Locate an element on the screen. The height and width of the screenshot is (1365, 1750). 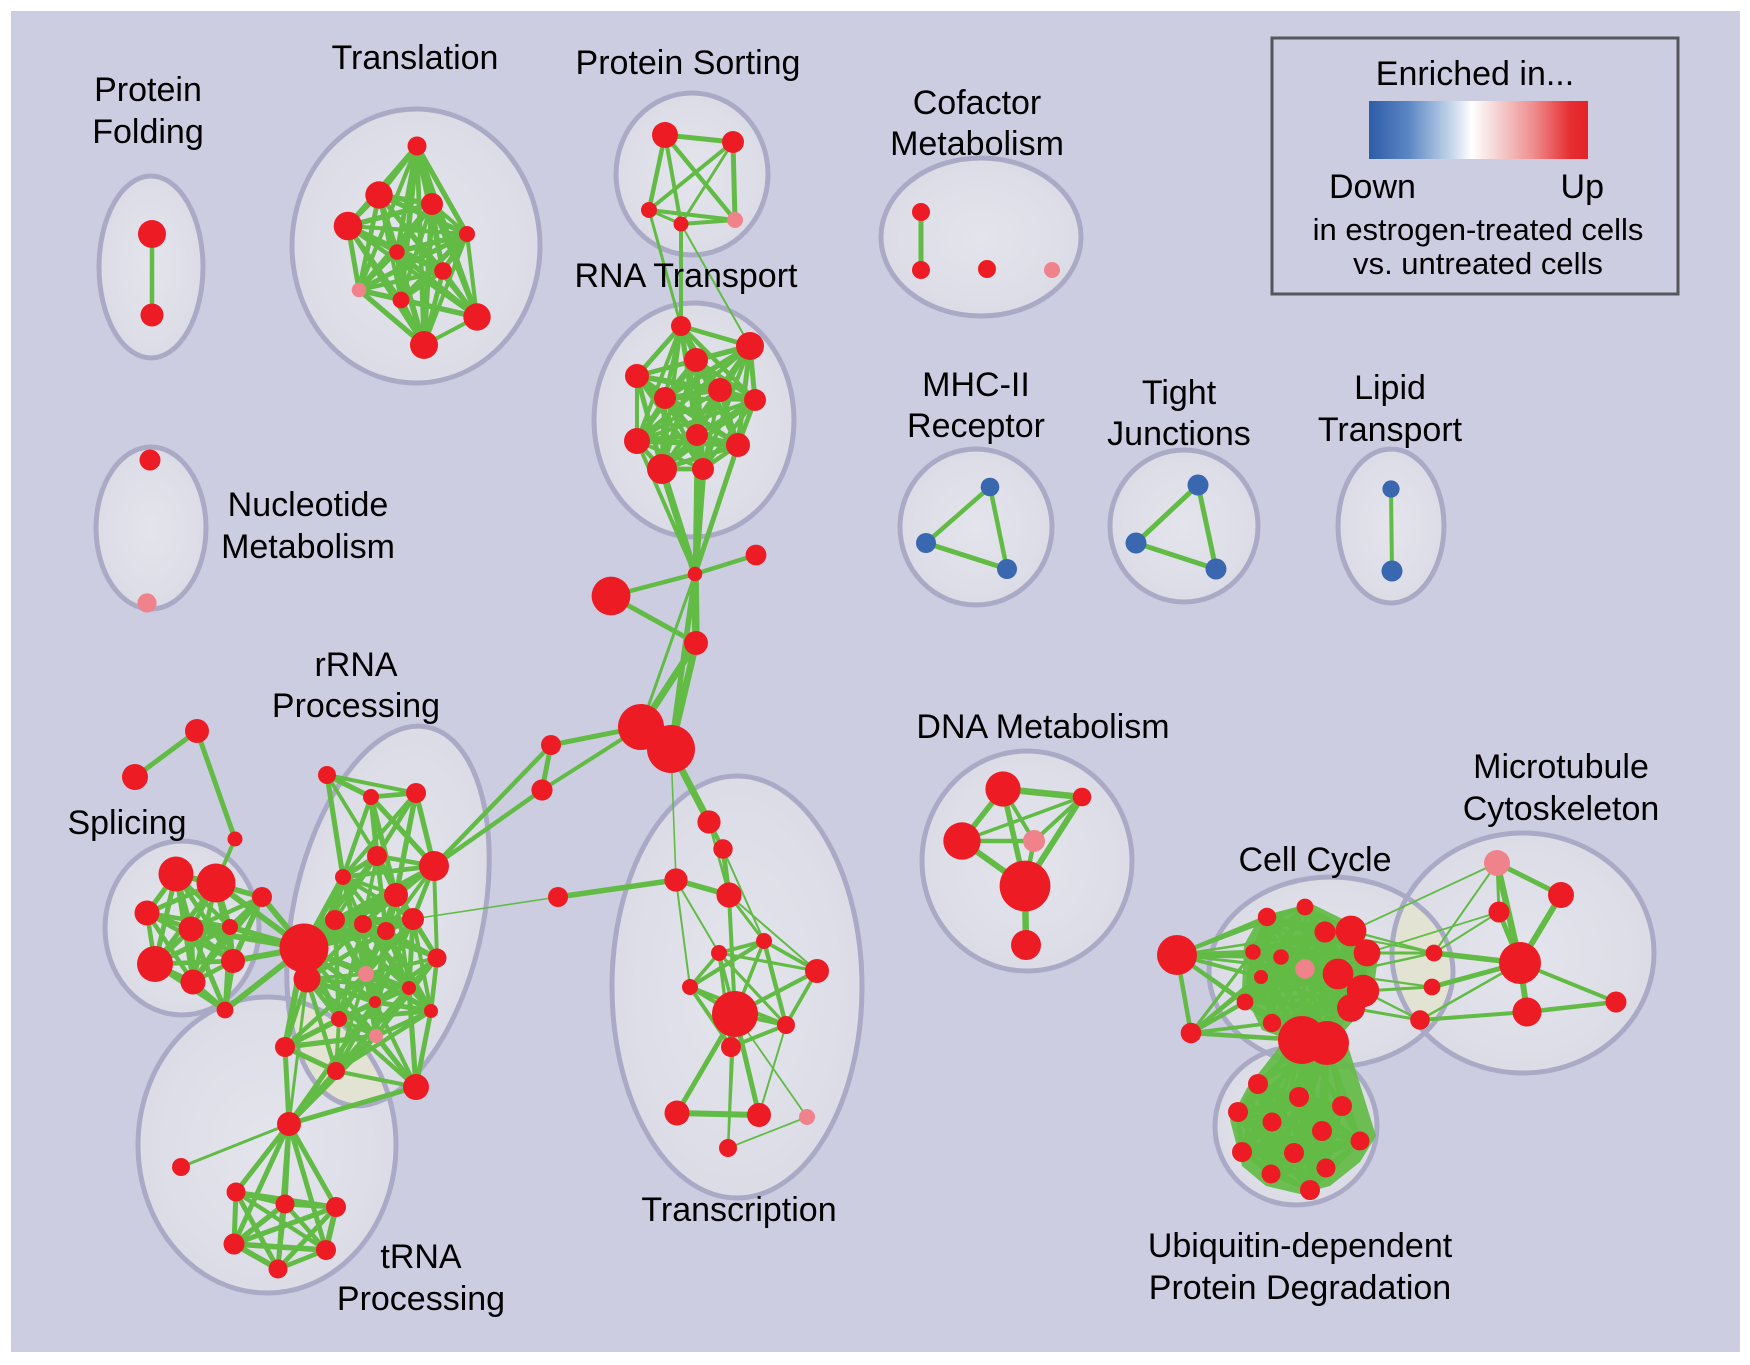
svg-text: Cytoskeleton is located at coordinates (1561, 809).